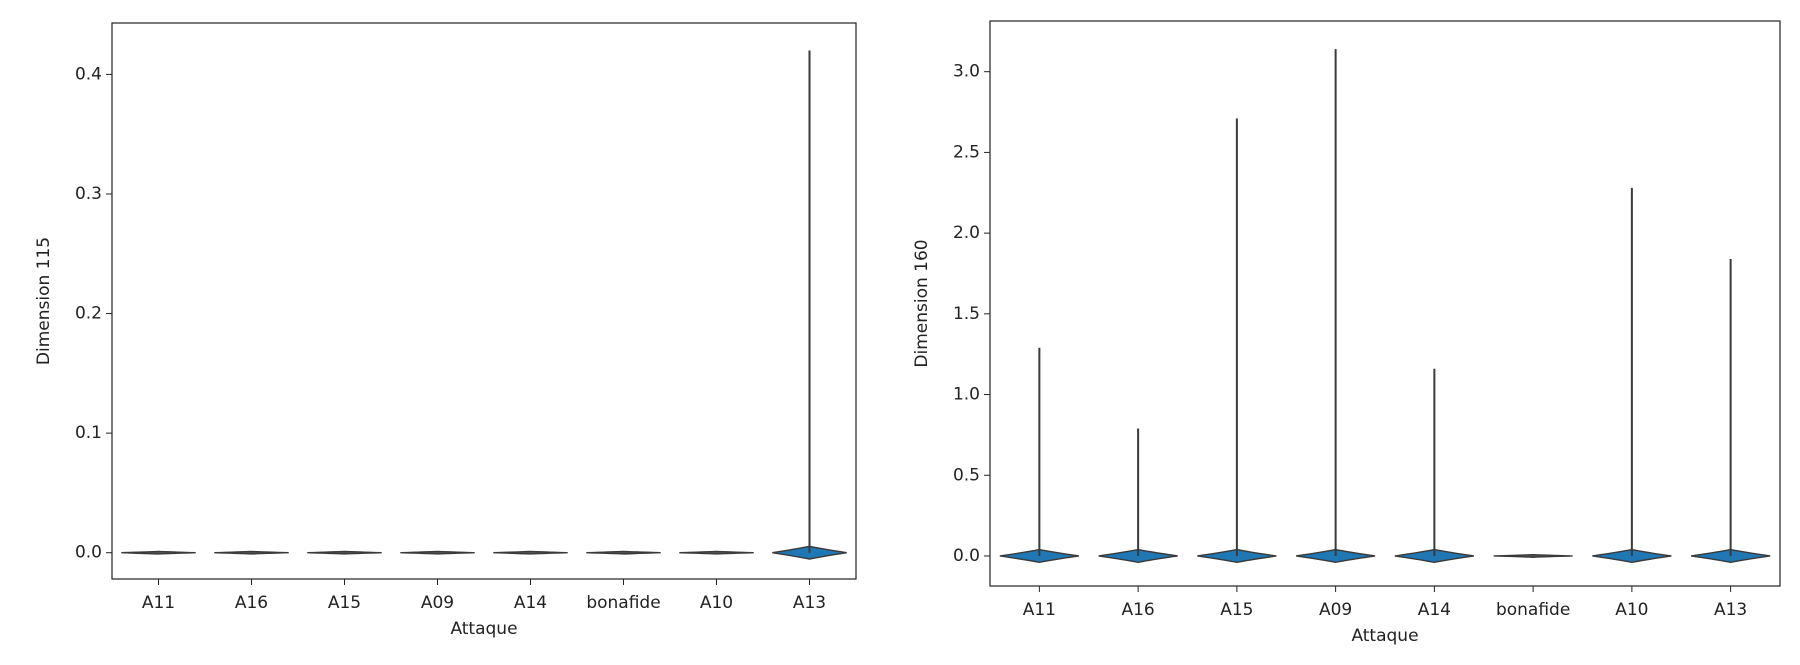  Describe the element at coordinates (966, 72) in the screenshot. I see `y-tick-label: 3.0` at that location.